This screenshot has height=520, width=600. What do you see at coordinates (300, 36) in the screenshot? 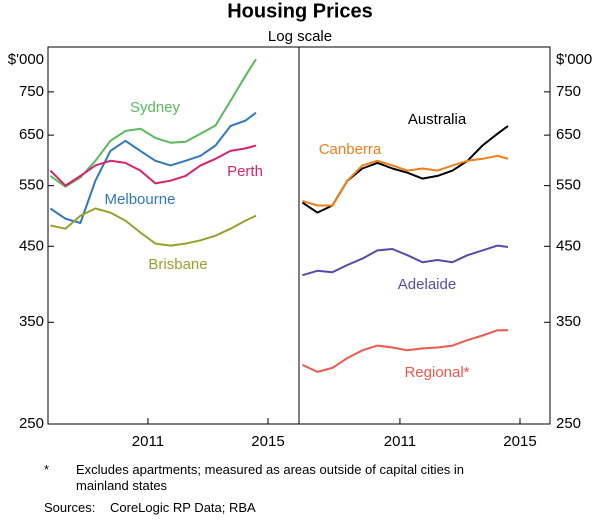
I see `chart-subtitle: Log scale` at bounding box center [300, 36].